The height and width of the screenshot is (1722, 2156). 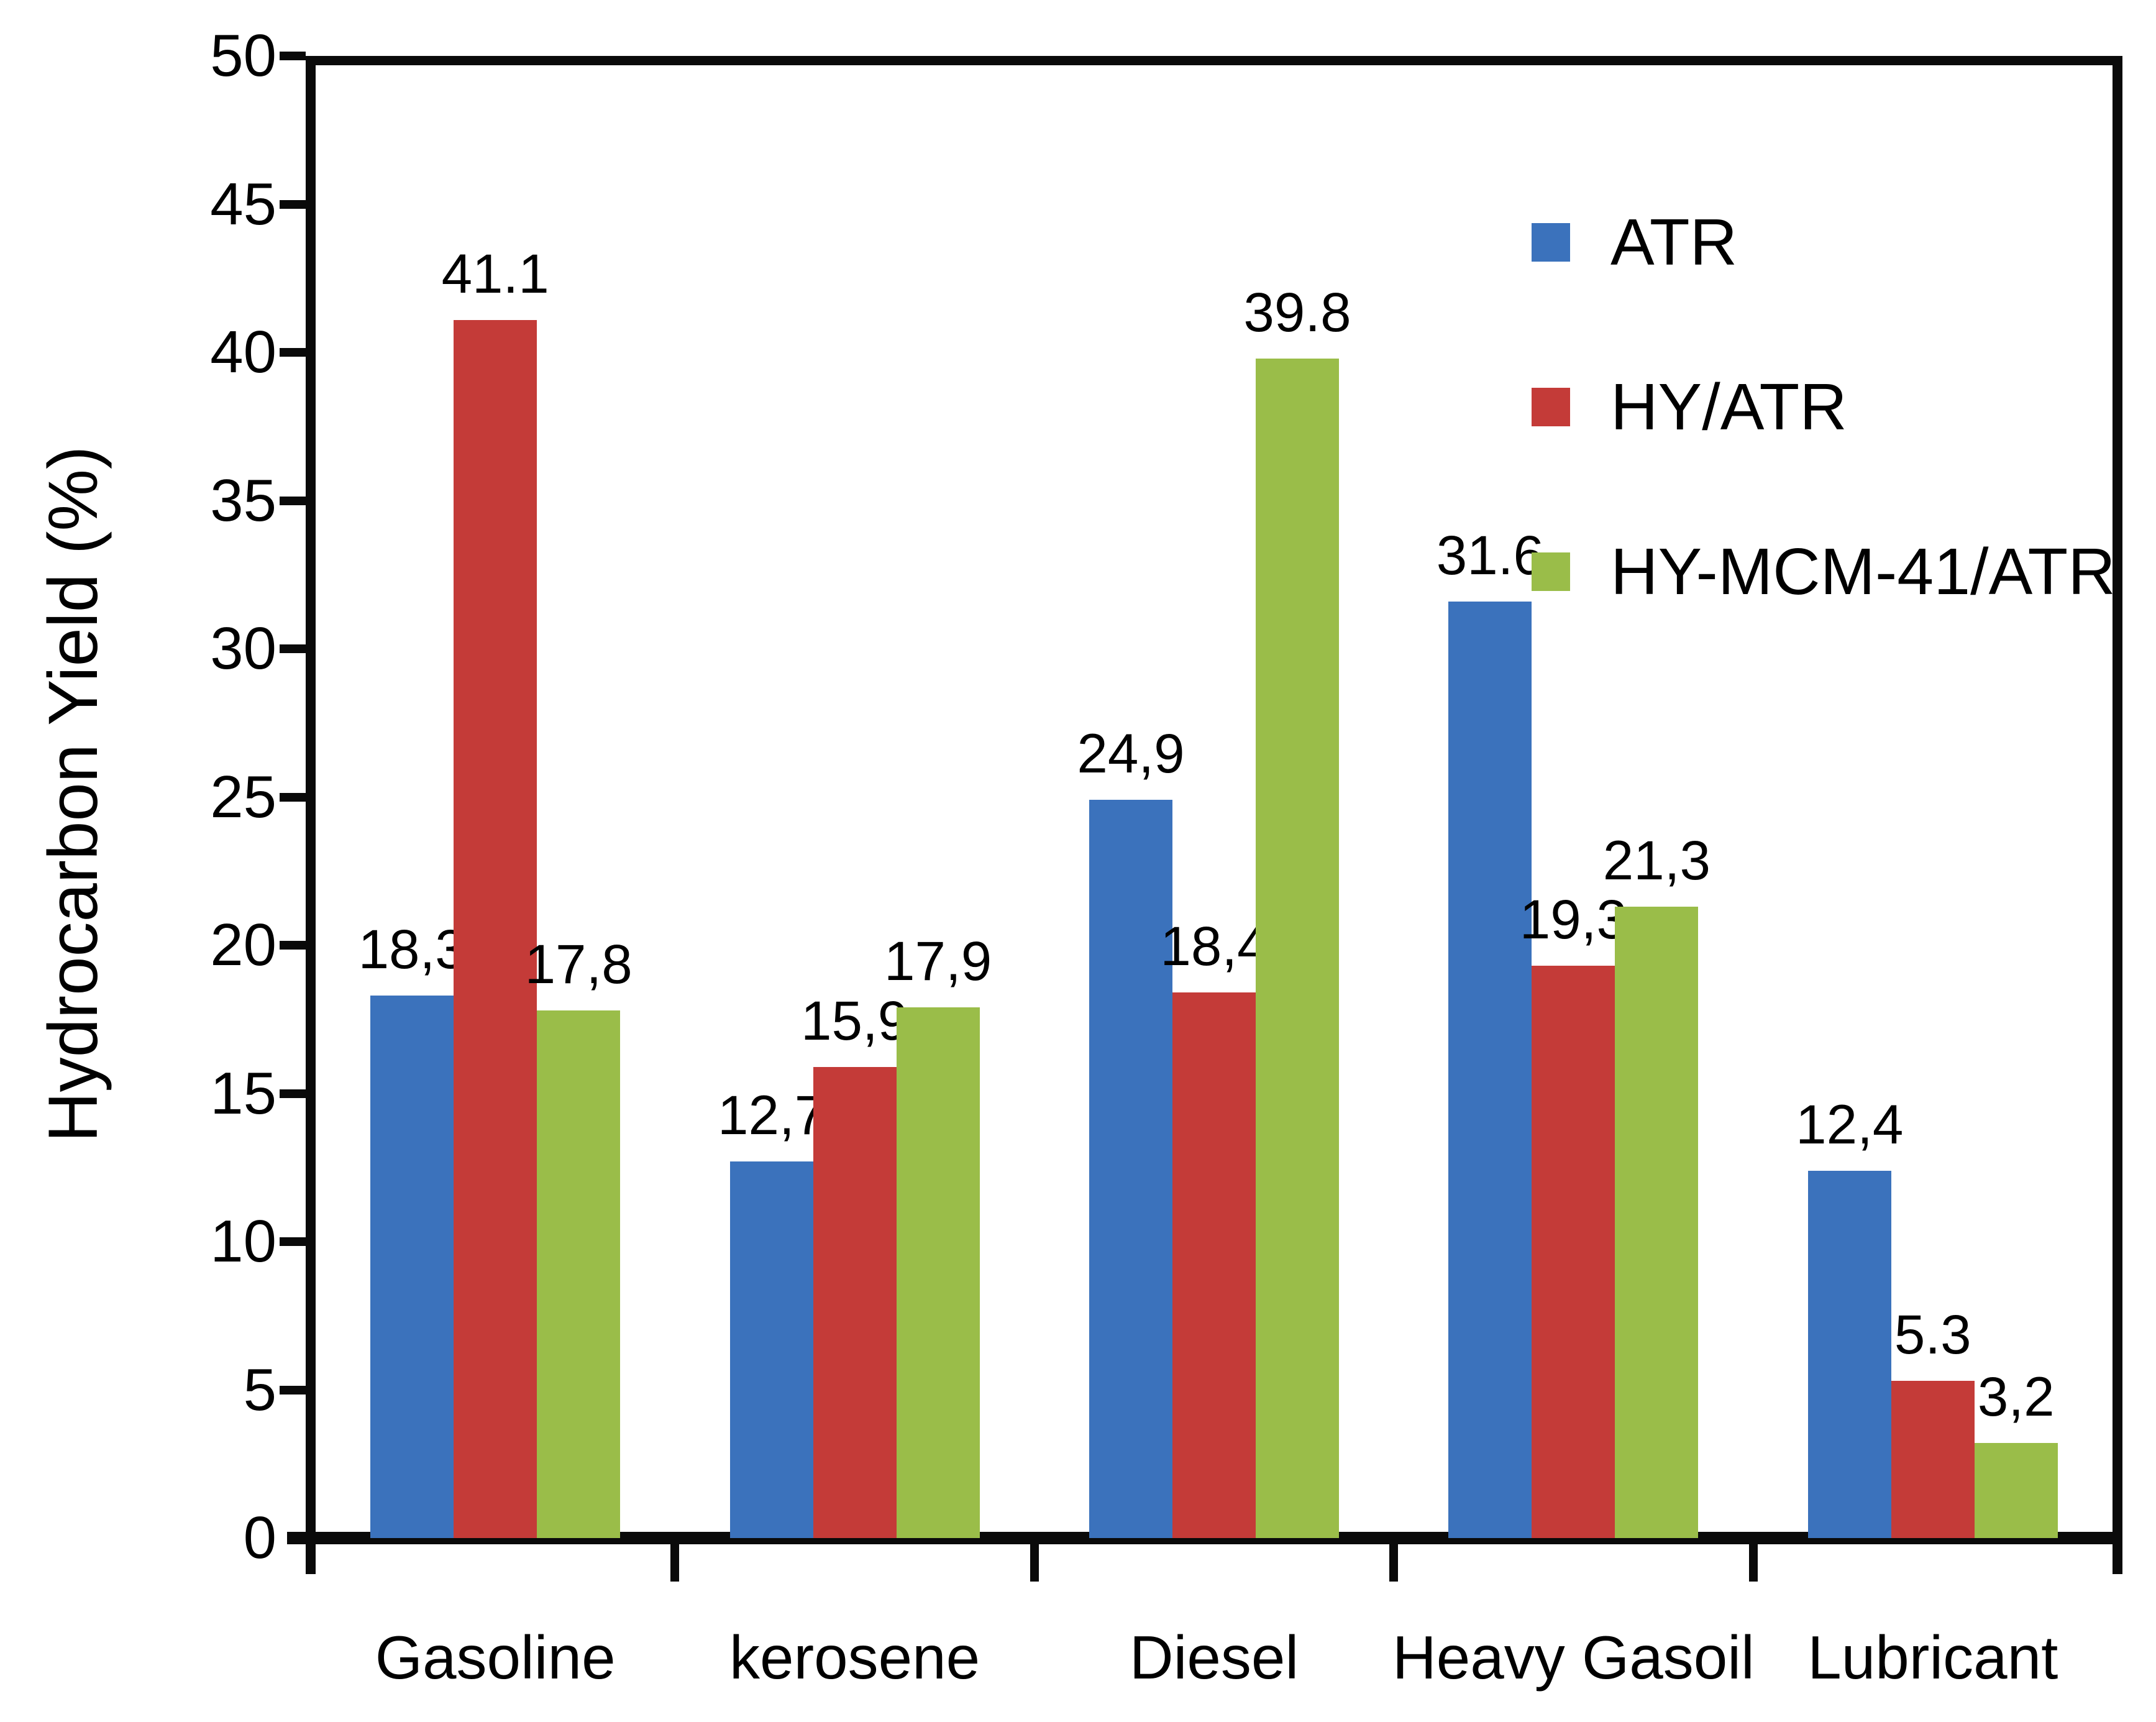 What do you see at coordinates (855, 1020) in the screenshot?
I see `bar-value-label: 15,9` at bounding box center [855, 1020].